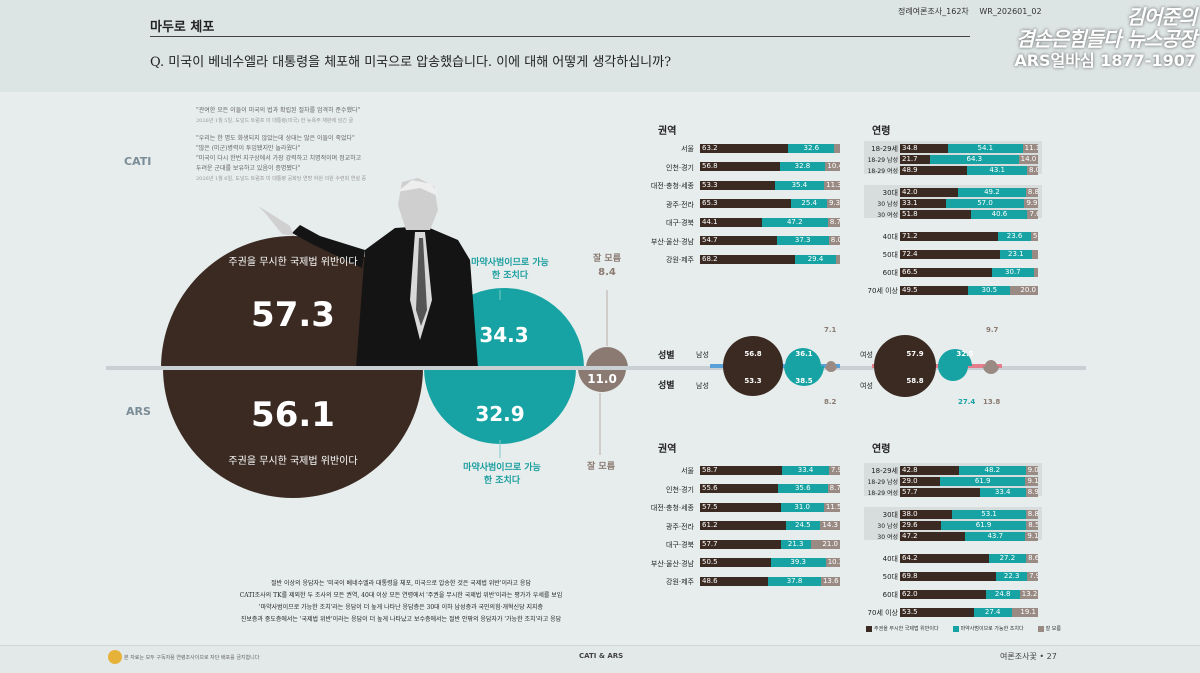  What do you see at coordinates (687, 471) in the screenshot?
I see `ars_region-label-0: 서울` at bounding box center [687, 471].